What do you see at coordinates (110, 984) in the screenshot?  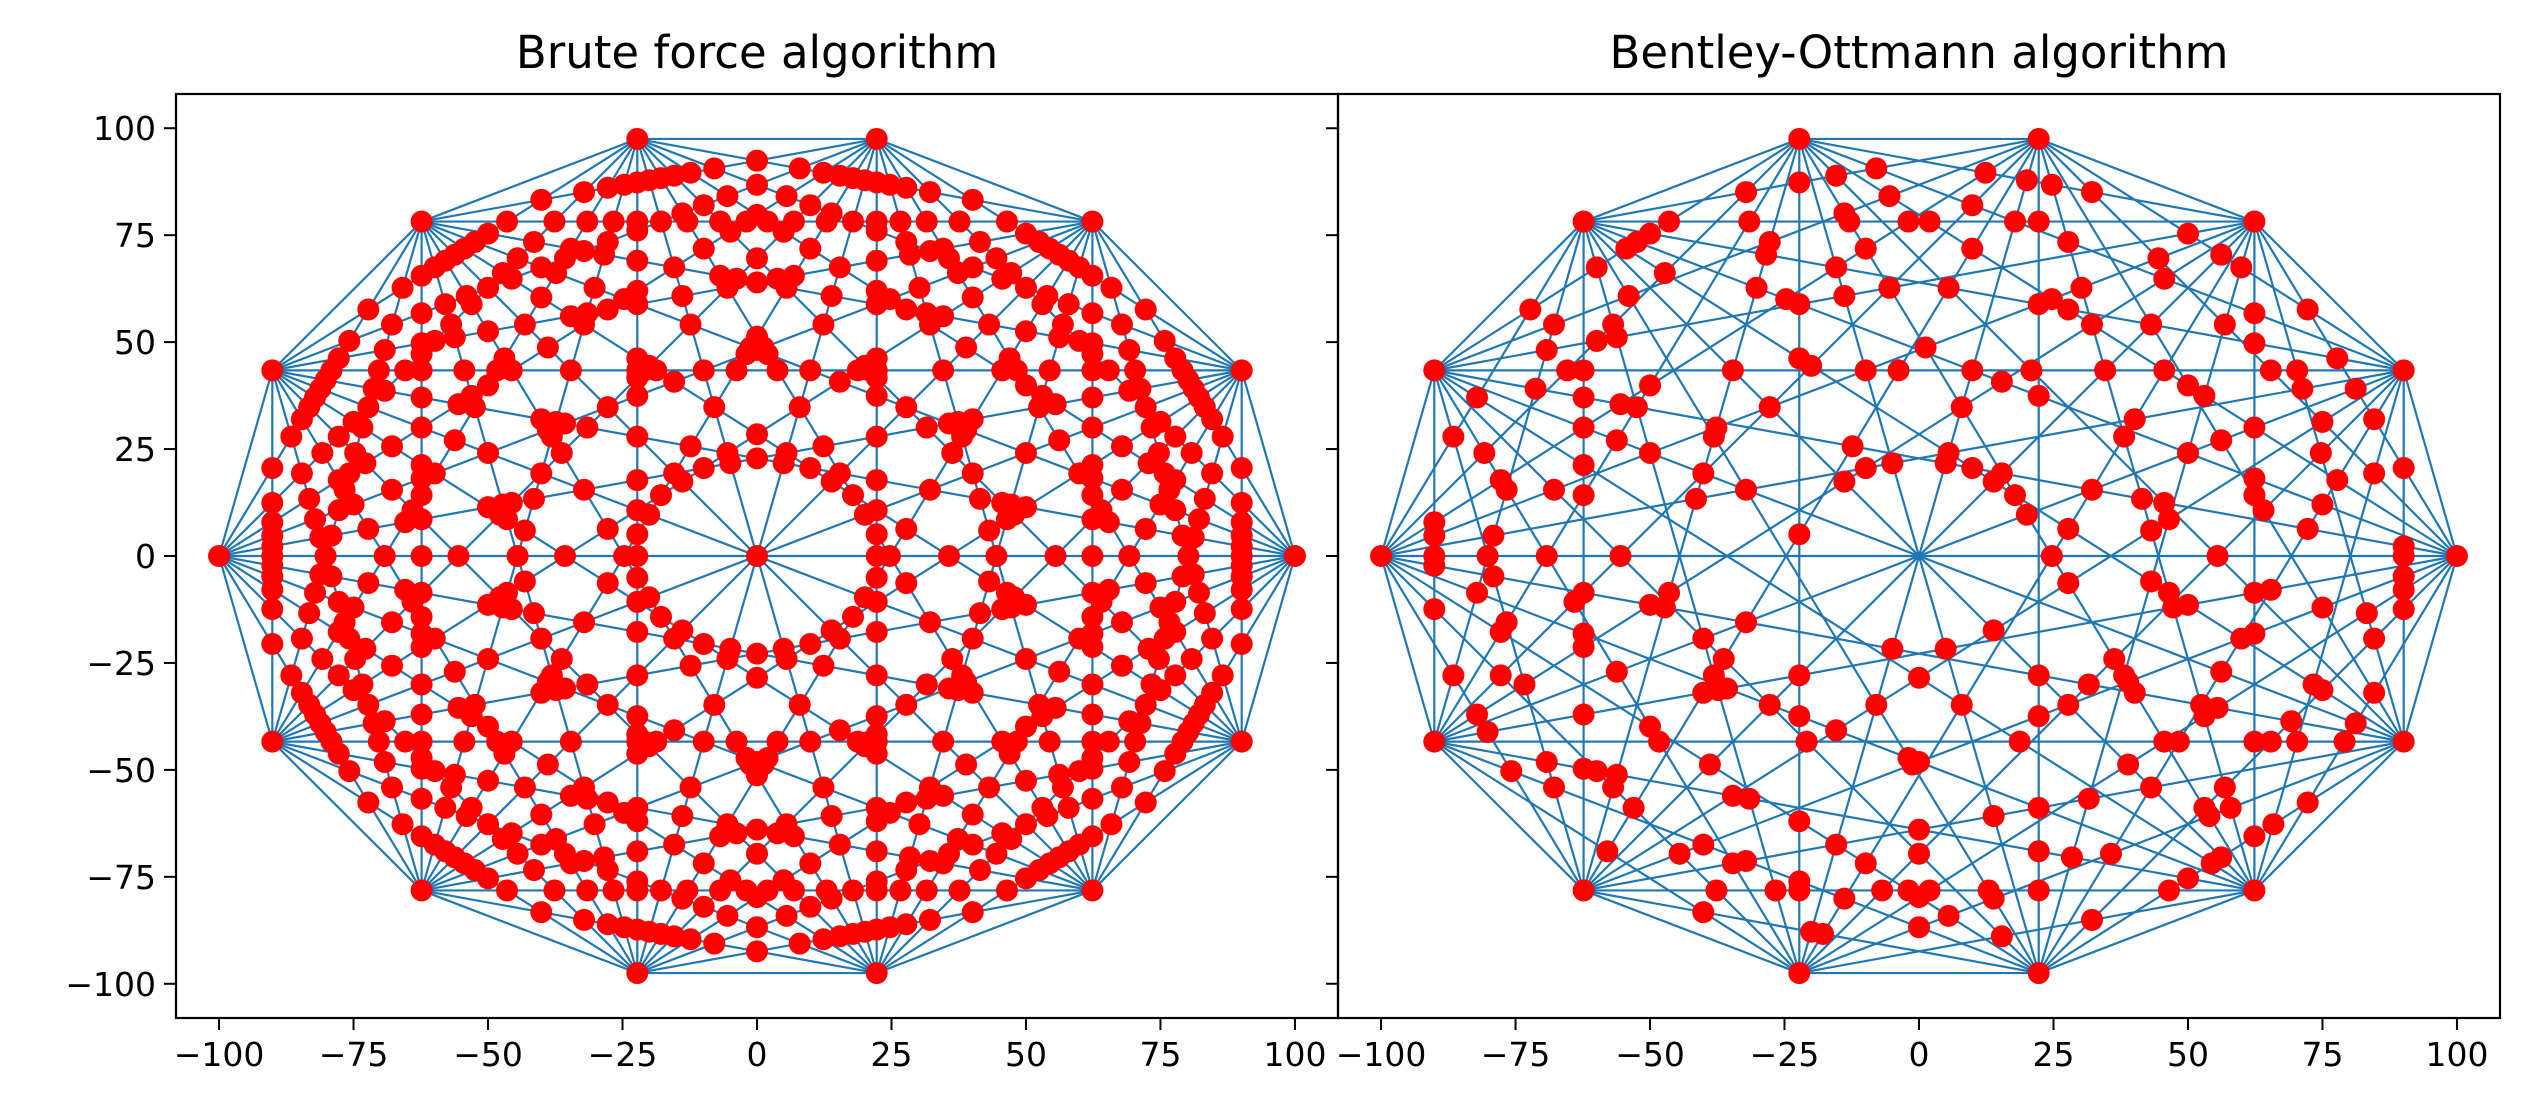 I see `y-tick-label: −100` at bounding box center [110, 984].